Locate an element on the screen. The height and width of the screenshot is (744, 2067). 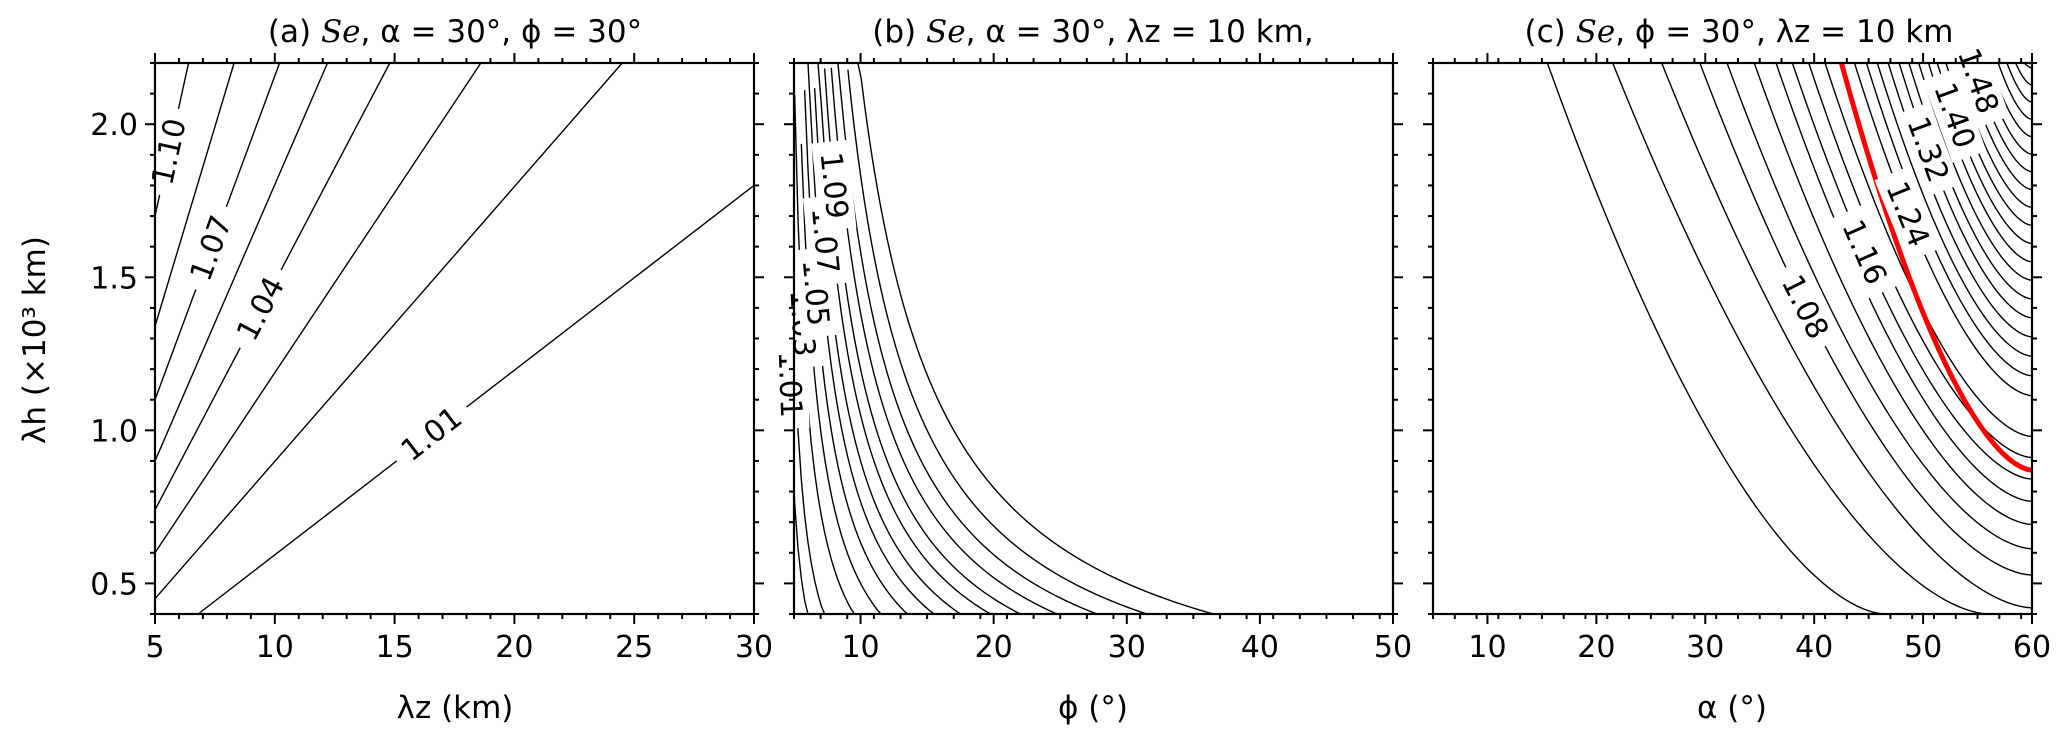
contour-label: 1.09 is located at coordinates (834, 185).